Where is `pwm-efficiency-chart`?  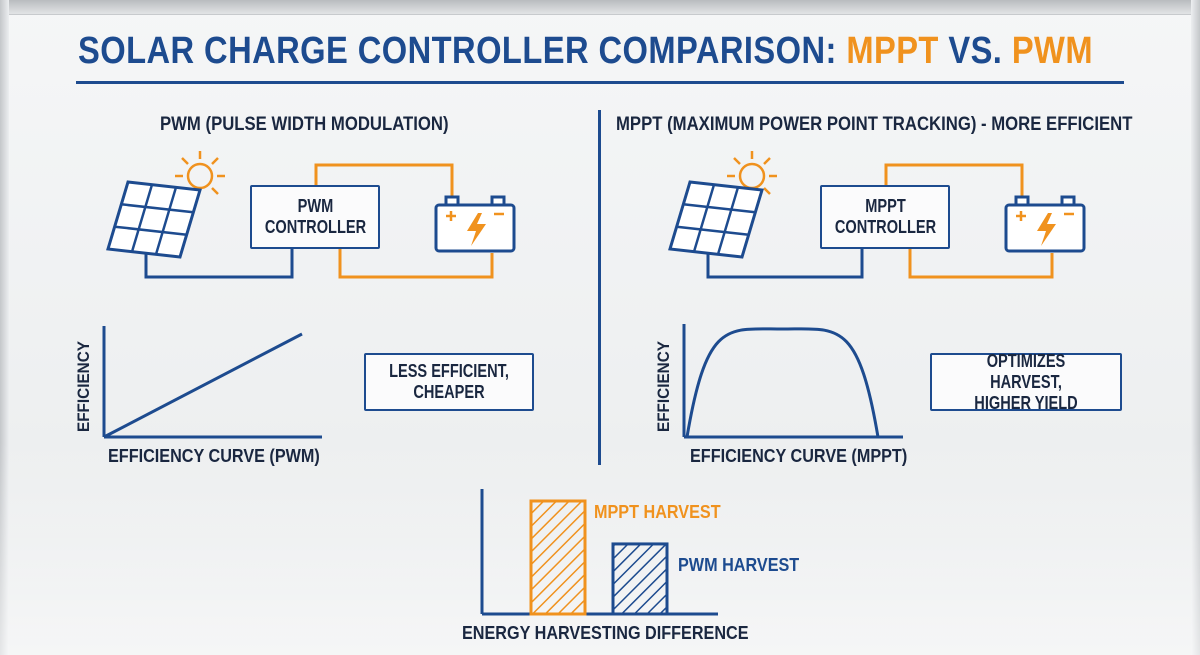
pwm-efficiency-chart is located at coordinates (212, 382).